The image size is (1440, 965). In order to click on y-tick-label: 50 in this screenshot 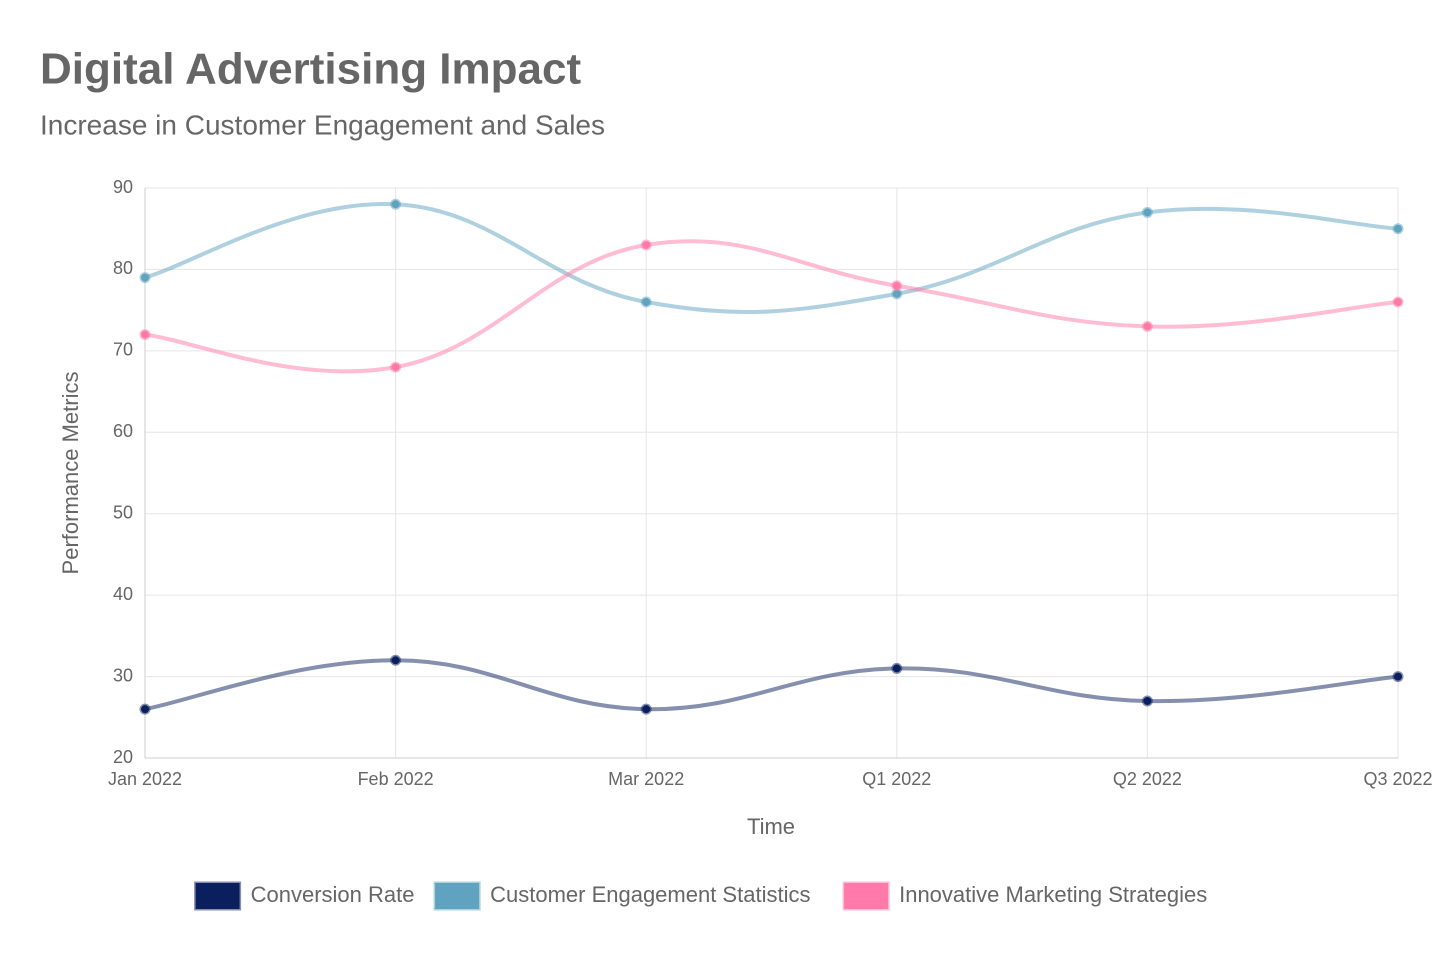, I will do `click(123, 512)`.